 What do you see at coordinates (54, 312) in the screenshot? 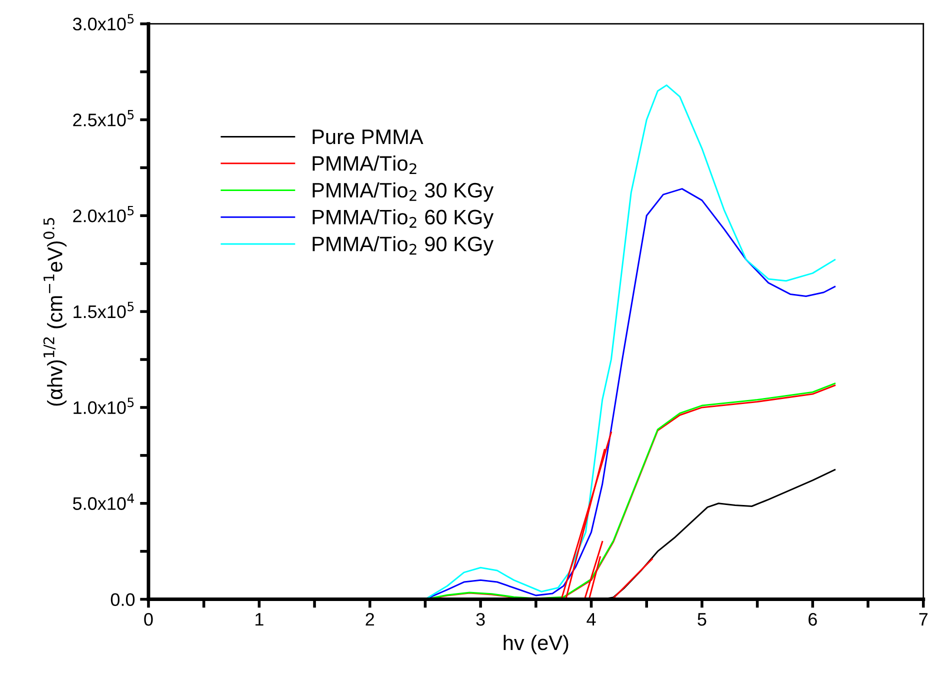
I see `y-axis-title: (αhv)$^{1/2}$ (cm$^{−1}$eV)$^{0.5}$` at bounding box center [54, 312].